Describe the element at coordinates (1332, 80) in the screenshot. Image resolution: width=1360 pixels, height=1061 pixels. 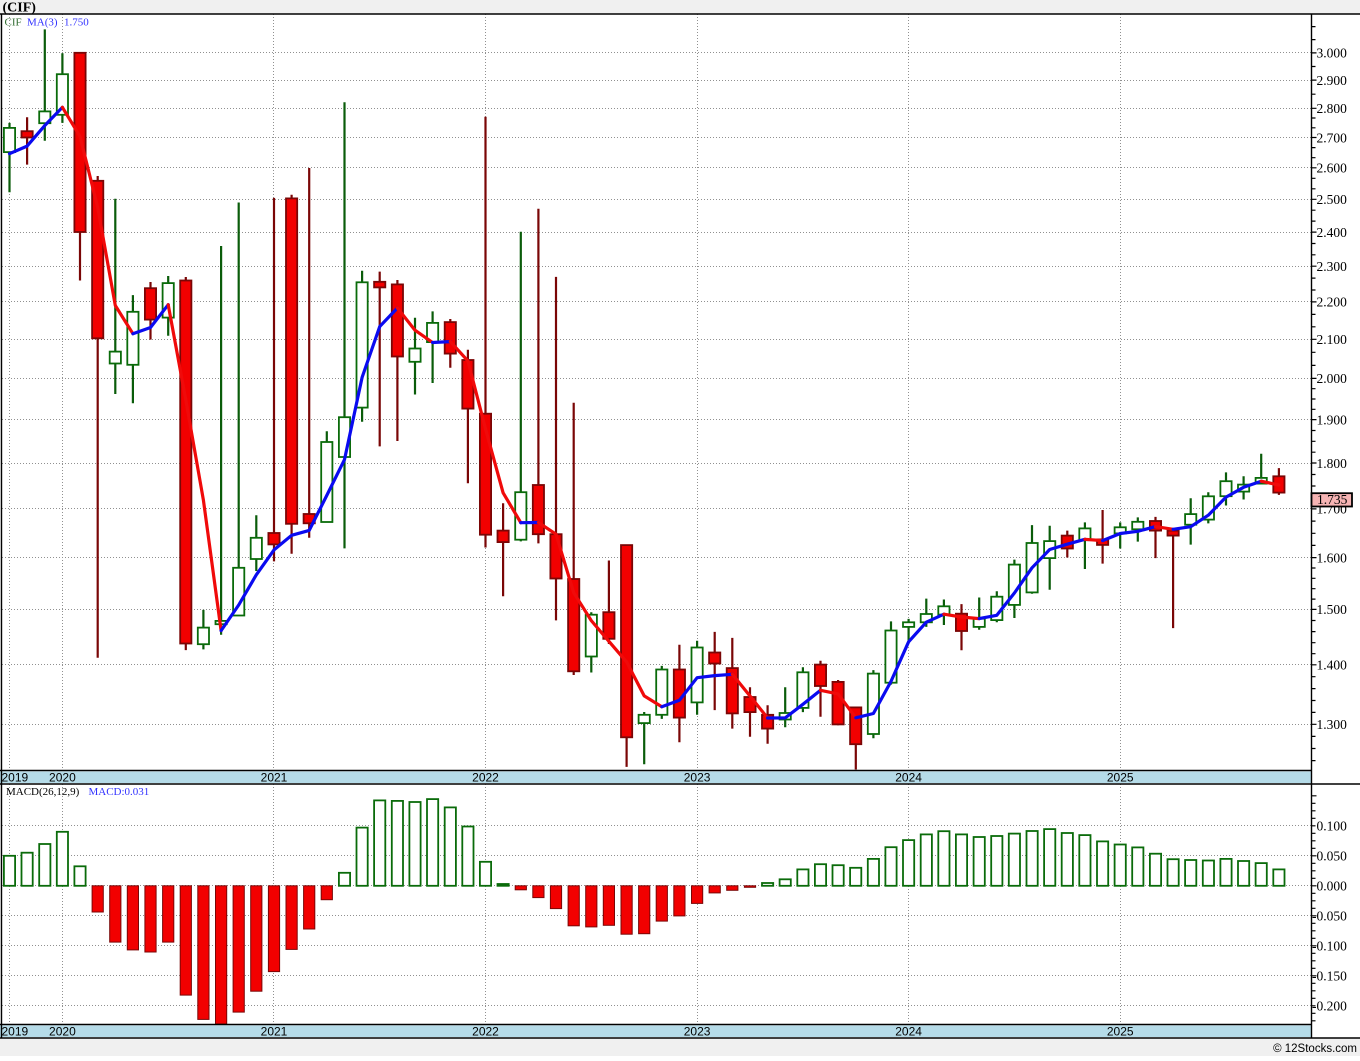
I see `svg-text: 2.900` at that location.